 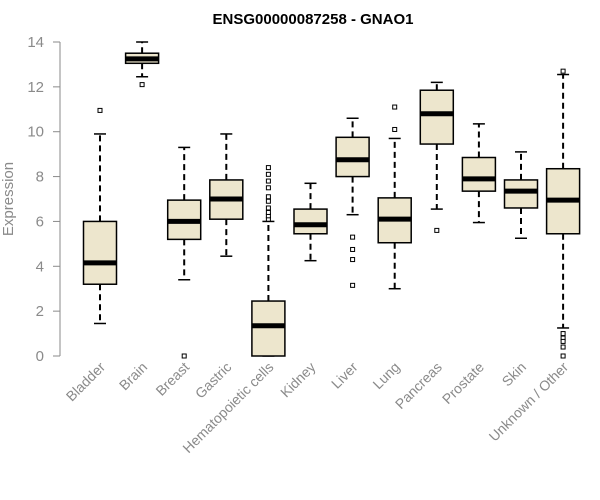 What do you see at coordinates (514, 374) in the screenshot?
I see `x-tick-label: Skin` at bounding box center [514, 374].